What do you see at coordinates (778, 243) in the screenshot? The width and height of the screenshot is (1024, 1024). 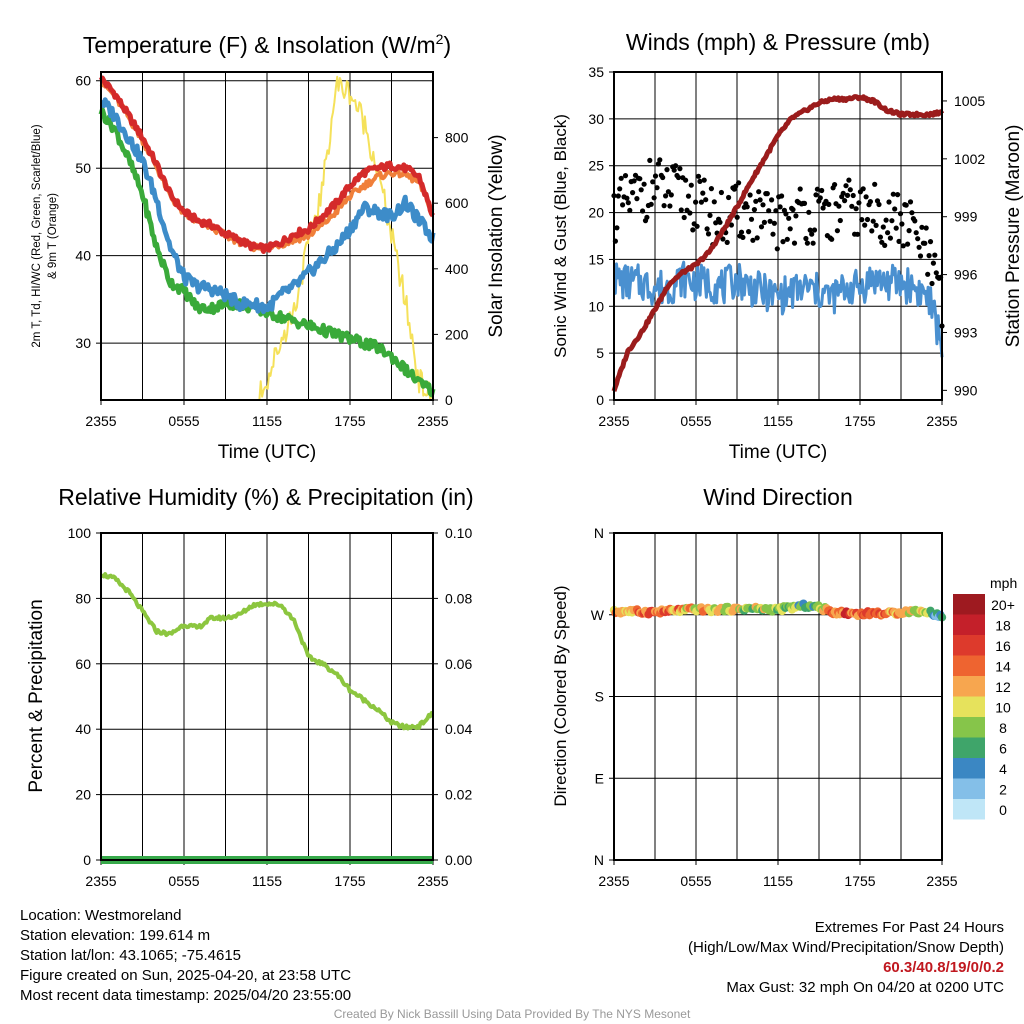 I see `series-points-gust` at bounding box center [778, 243].